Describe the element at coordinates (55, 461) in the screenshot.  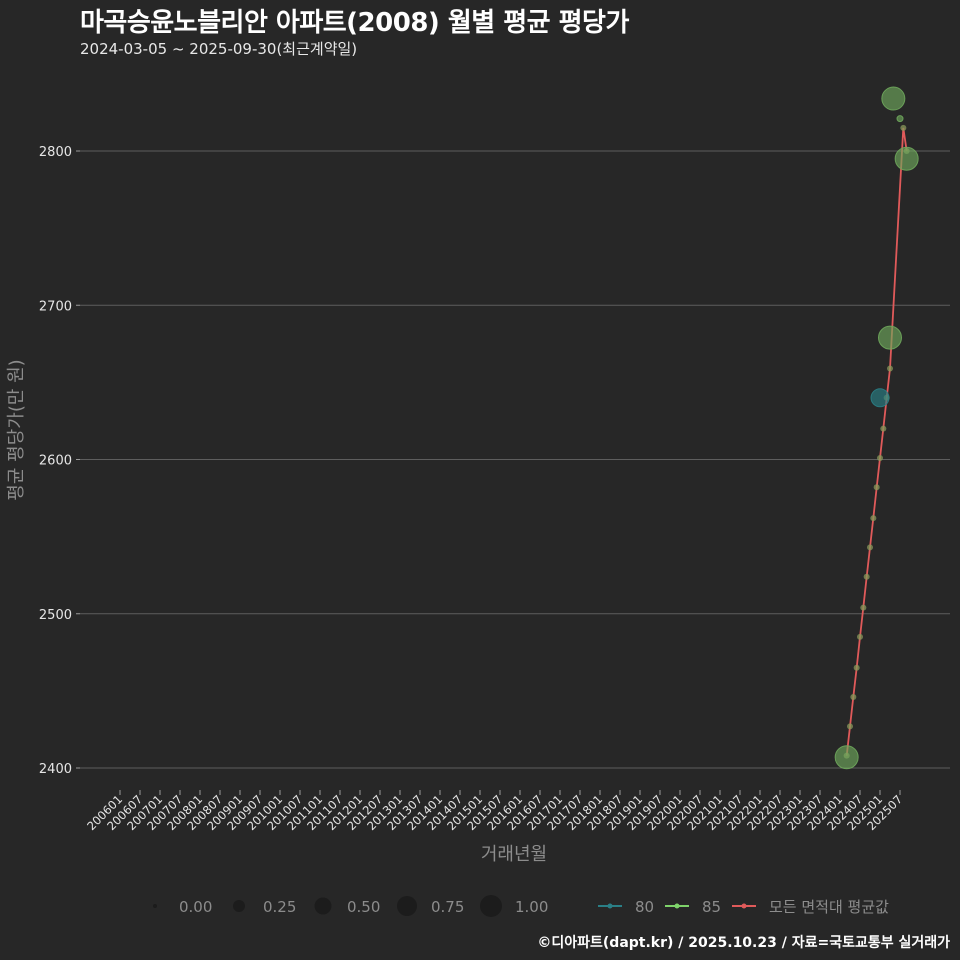
I see `y-tick-label: 2600` at that location.